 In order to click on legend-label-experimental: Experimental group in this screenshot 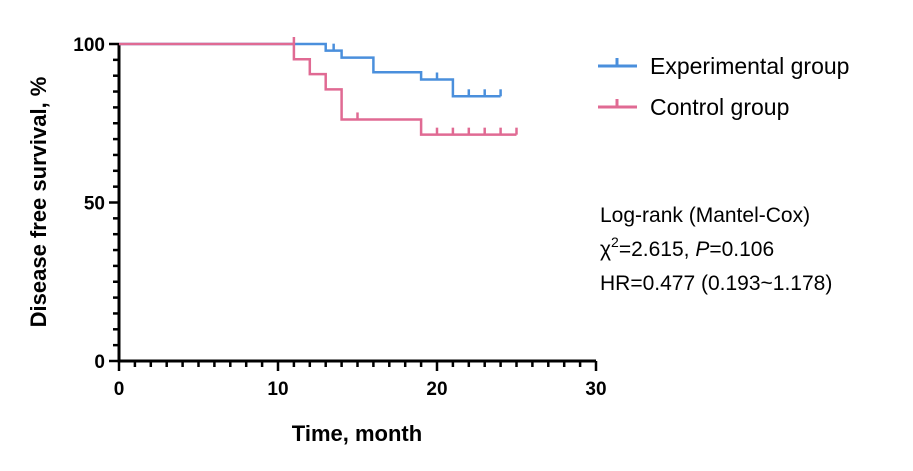, I will do `click(749, 66)`.